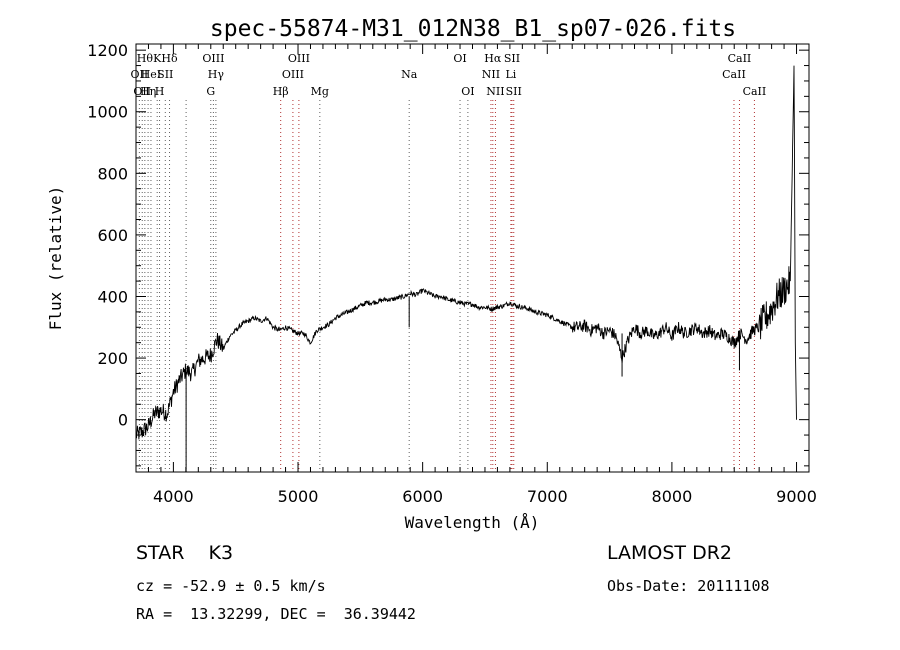 The height and width of the screenshot is (650, 900). What do you see at coordinates (157, 58) in the screenshot?
I see `line-label: K` at bounding box center [157, 58].